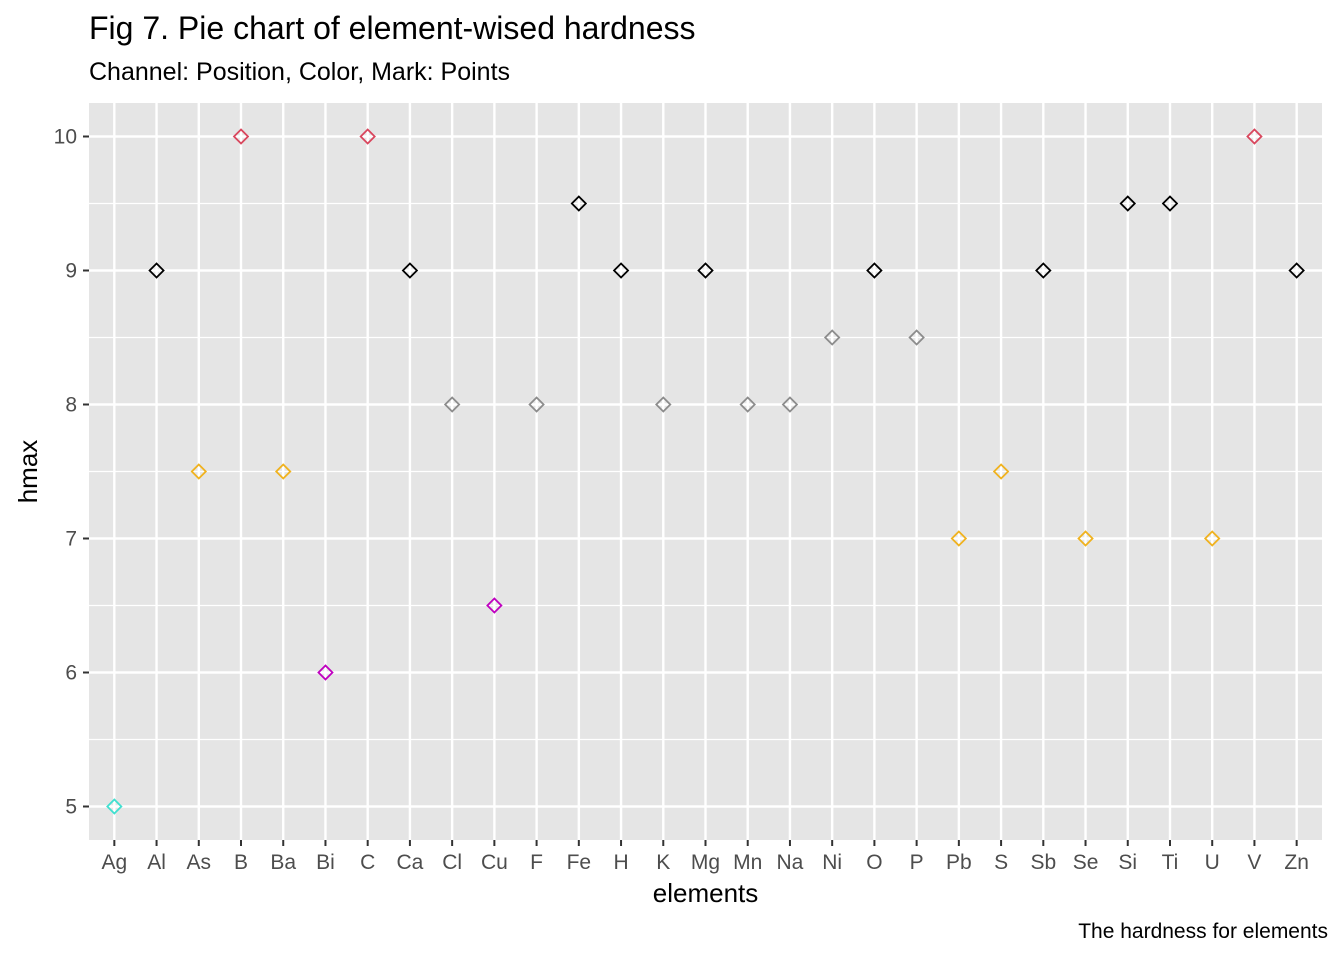  Describe the element at coordinates (28, 472) in the screenshot. I see `y-axis-title: hmax` at that location.